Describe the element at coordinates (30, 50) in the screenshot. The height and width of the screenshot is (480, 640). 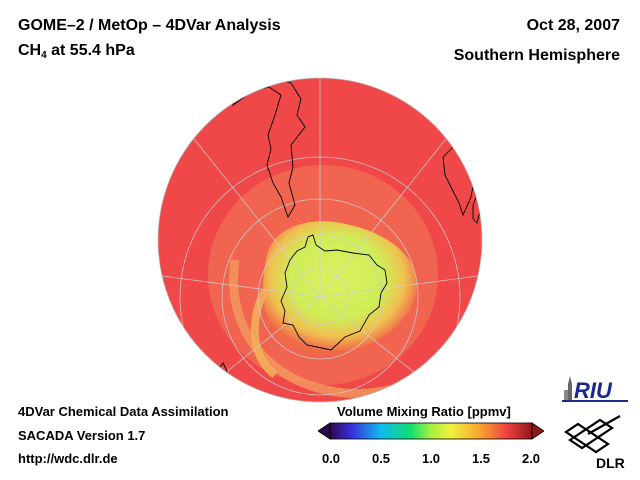
I see `species-prefix: CH` at that location.